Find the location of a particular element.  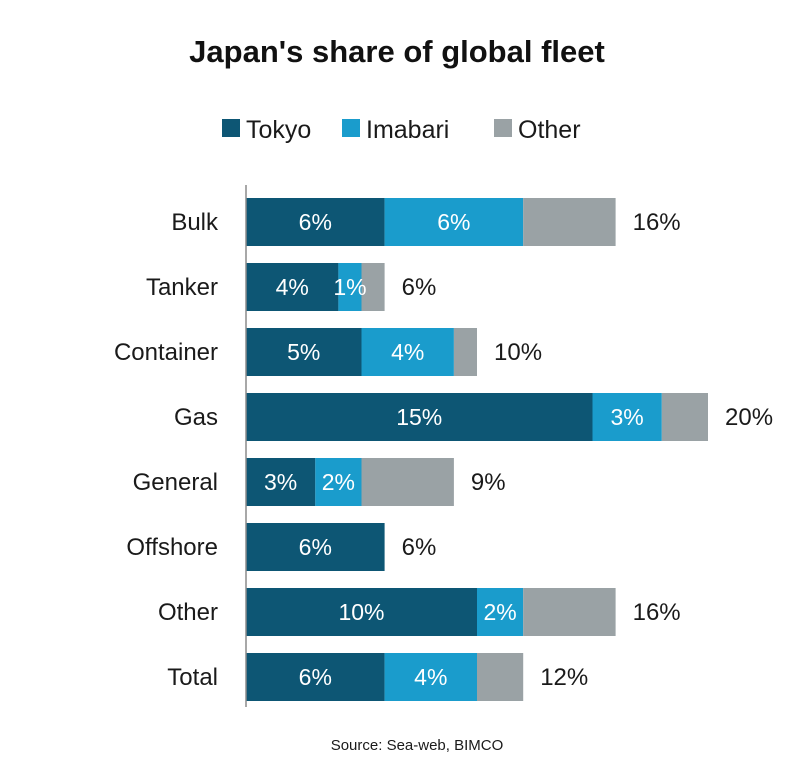

segment-label-tanker-imabari: 1% is located at coordinates (349, 287).